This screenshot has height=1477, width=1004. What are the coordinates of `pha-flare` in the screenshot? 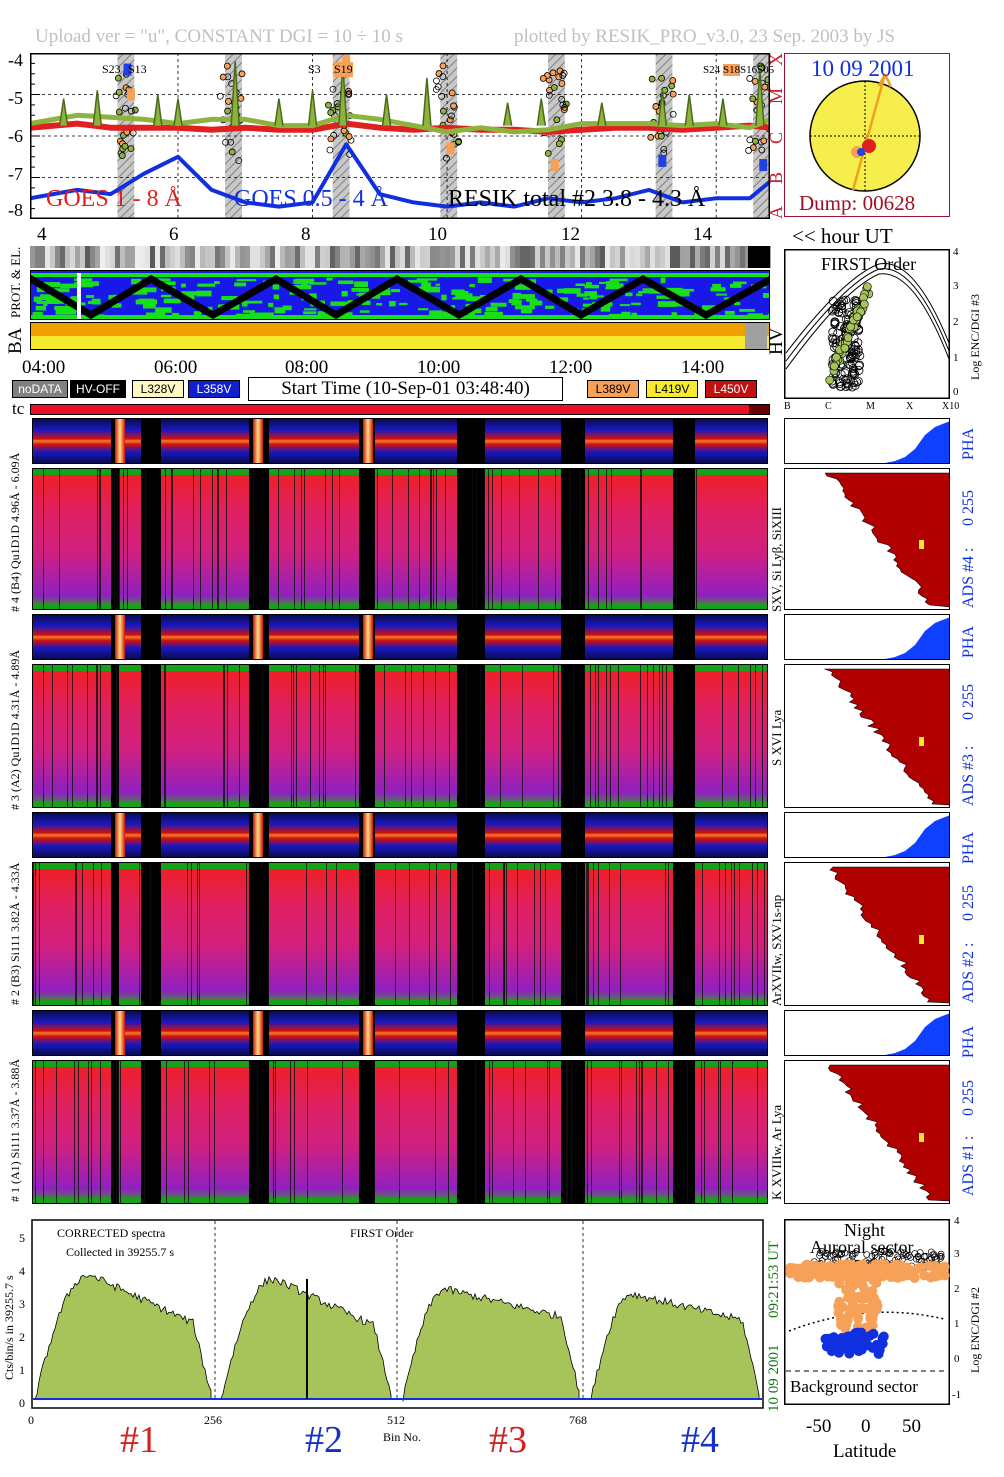 It's located at (368, 1033).